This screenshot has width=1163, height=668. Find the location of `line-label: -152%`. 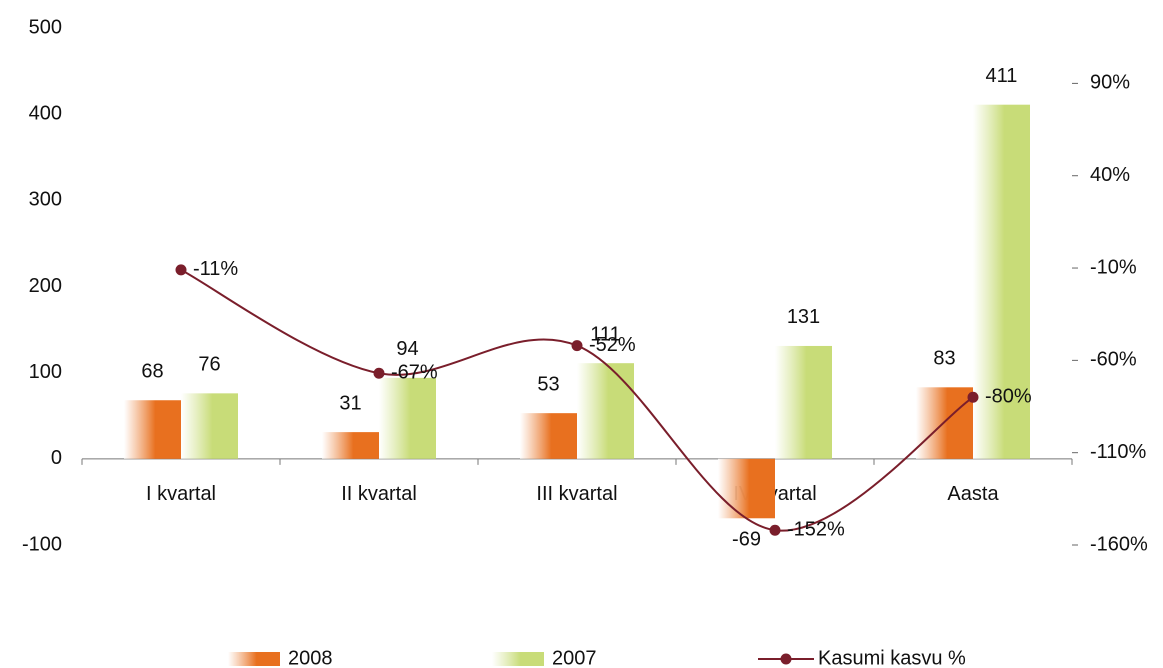

line-label: -152% is located at coordinates (816, 530).